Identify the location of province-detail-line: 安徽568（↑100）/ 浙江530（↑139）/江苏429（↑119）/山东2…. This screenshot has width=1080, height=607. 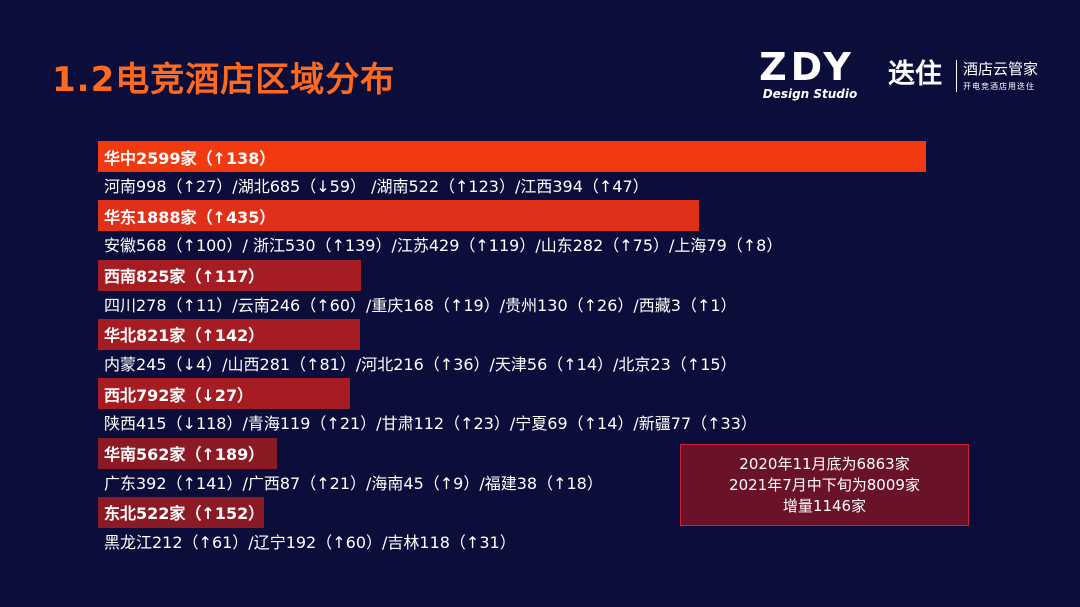
(443, 246).